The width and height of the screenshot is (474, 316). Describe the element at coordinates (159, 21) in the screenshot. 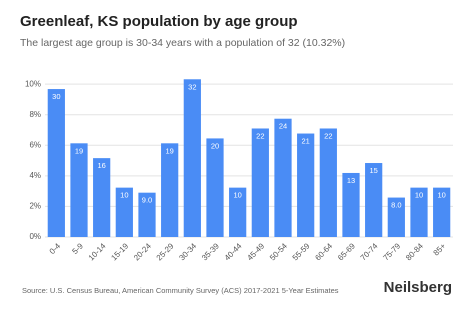

I see `chart-title: Greenleaf, KS population by age group` at that location.